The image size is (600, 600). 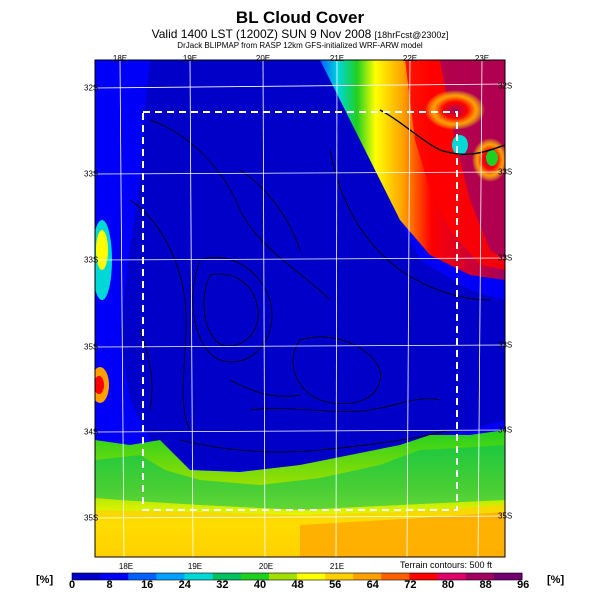 I want to click on colorbar-tick-label: 8, so click(x=109, y=585).